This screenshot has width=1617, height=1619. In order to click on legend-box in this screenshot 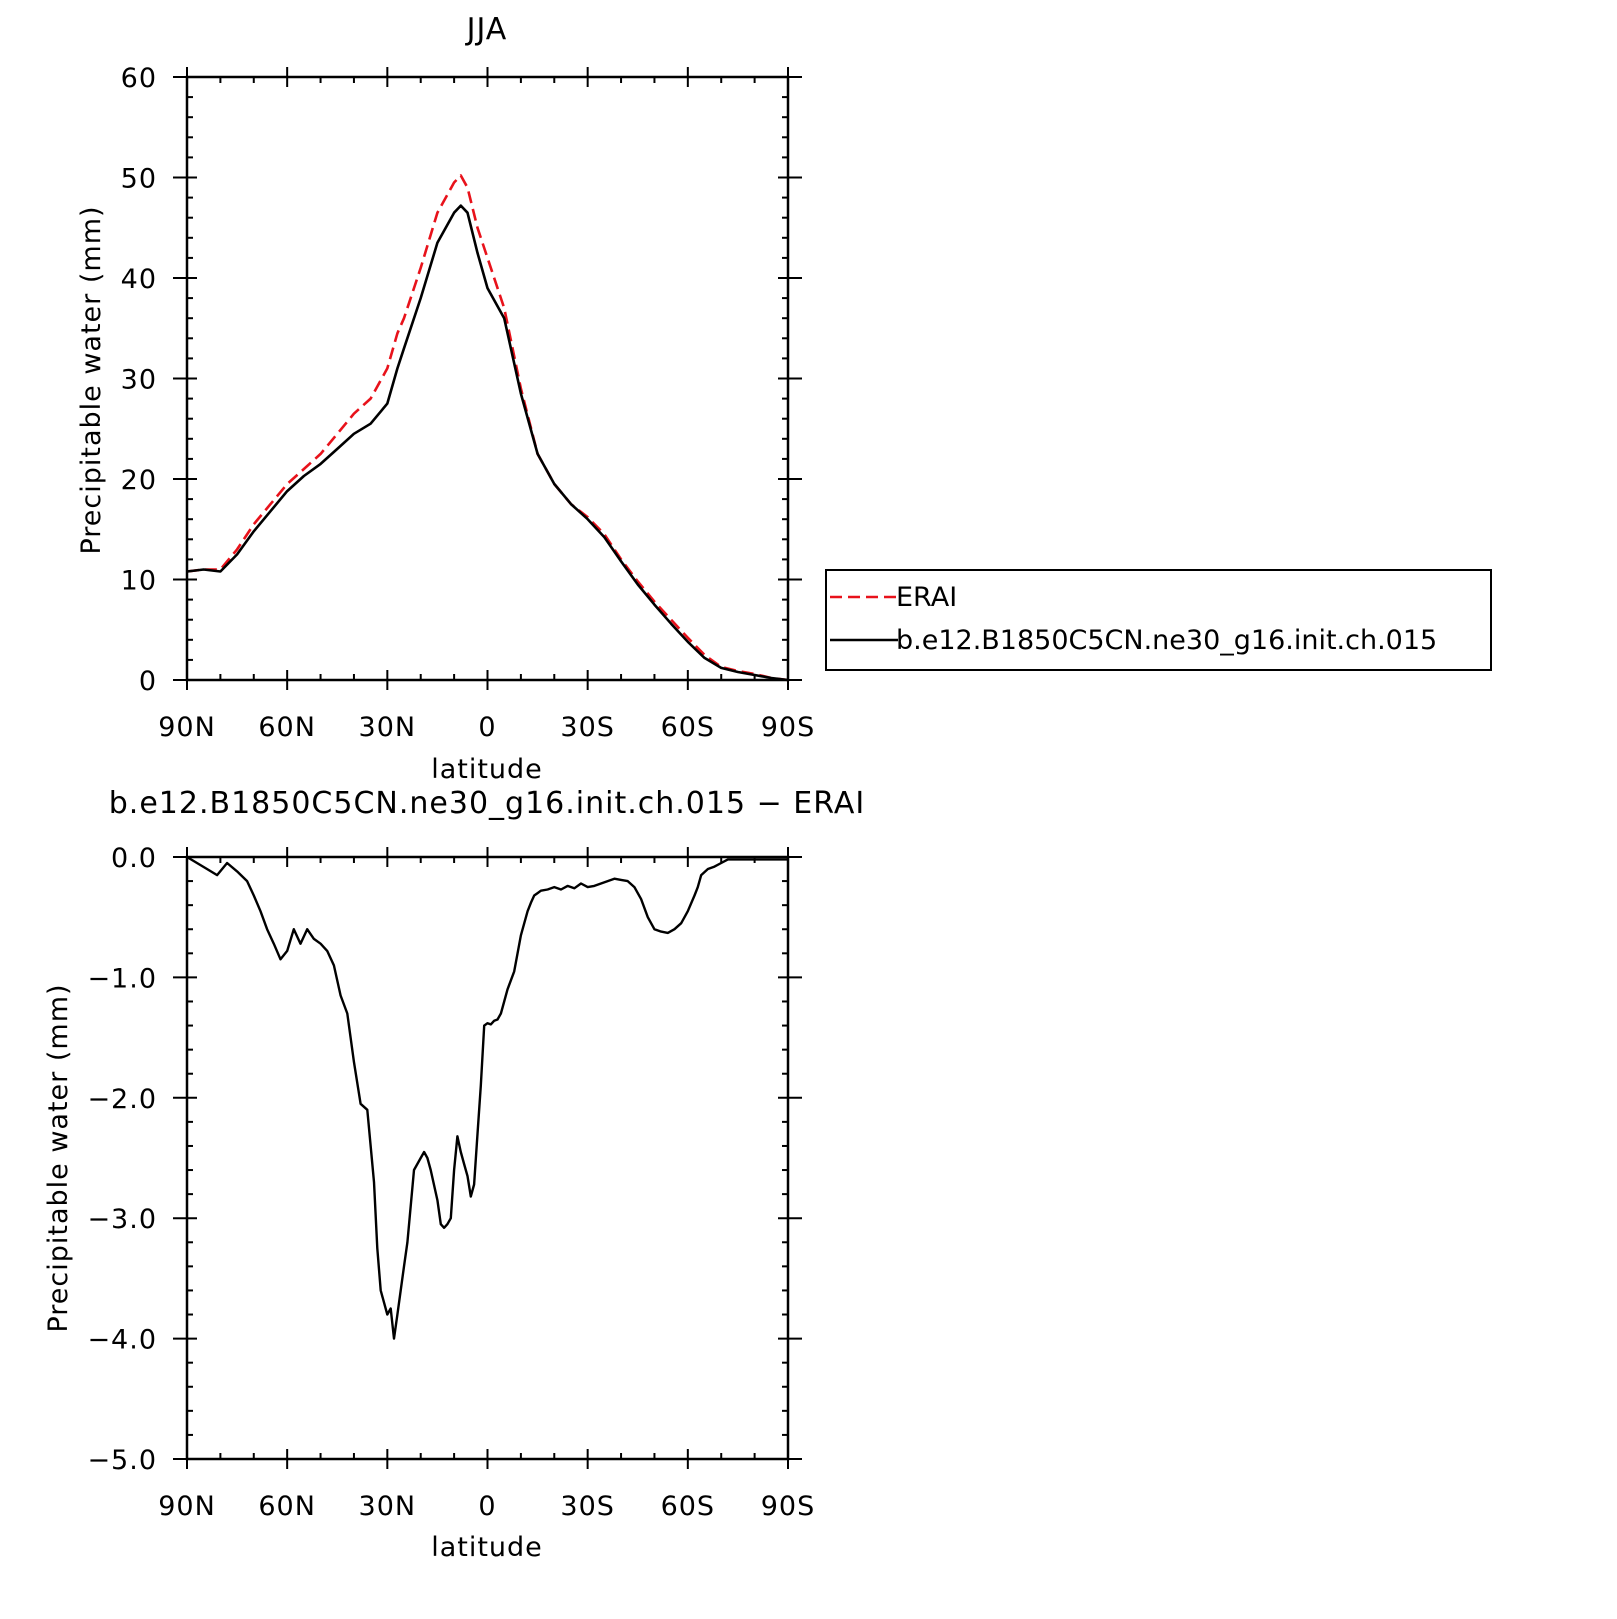, I will do `click(1158, 620)`.